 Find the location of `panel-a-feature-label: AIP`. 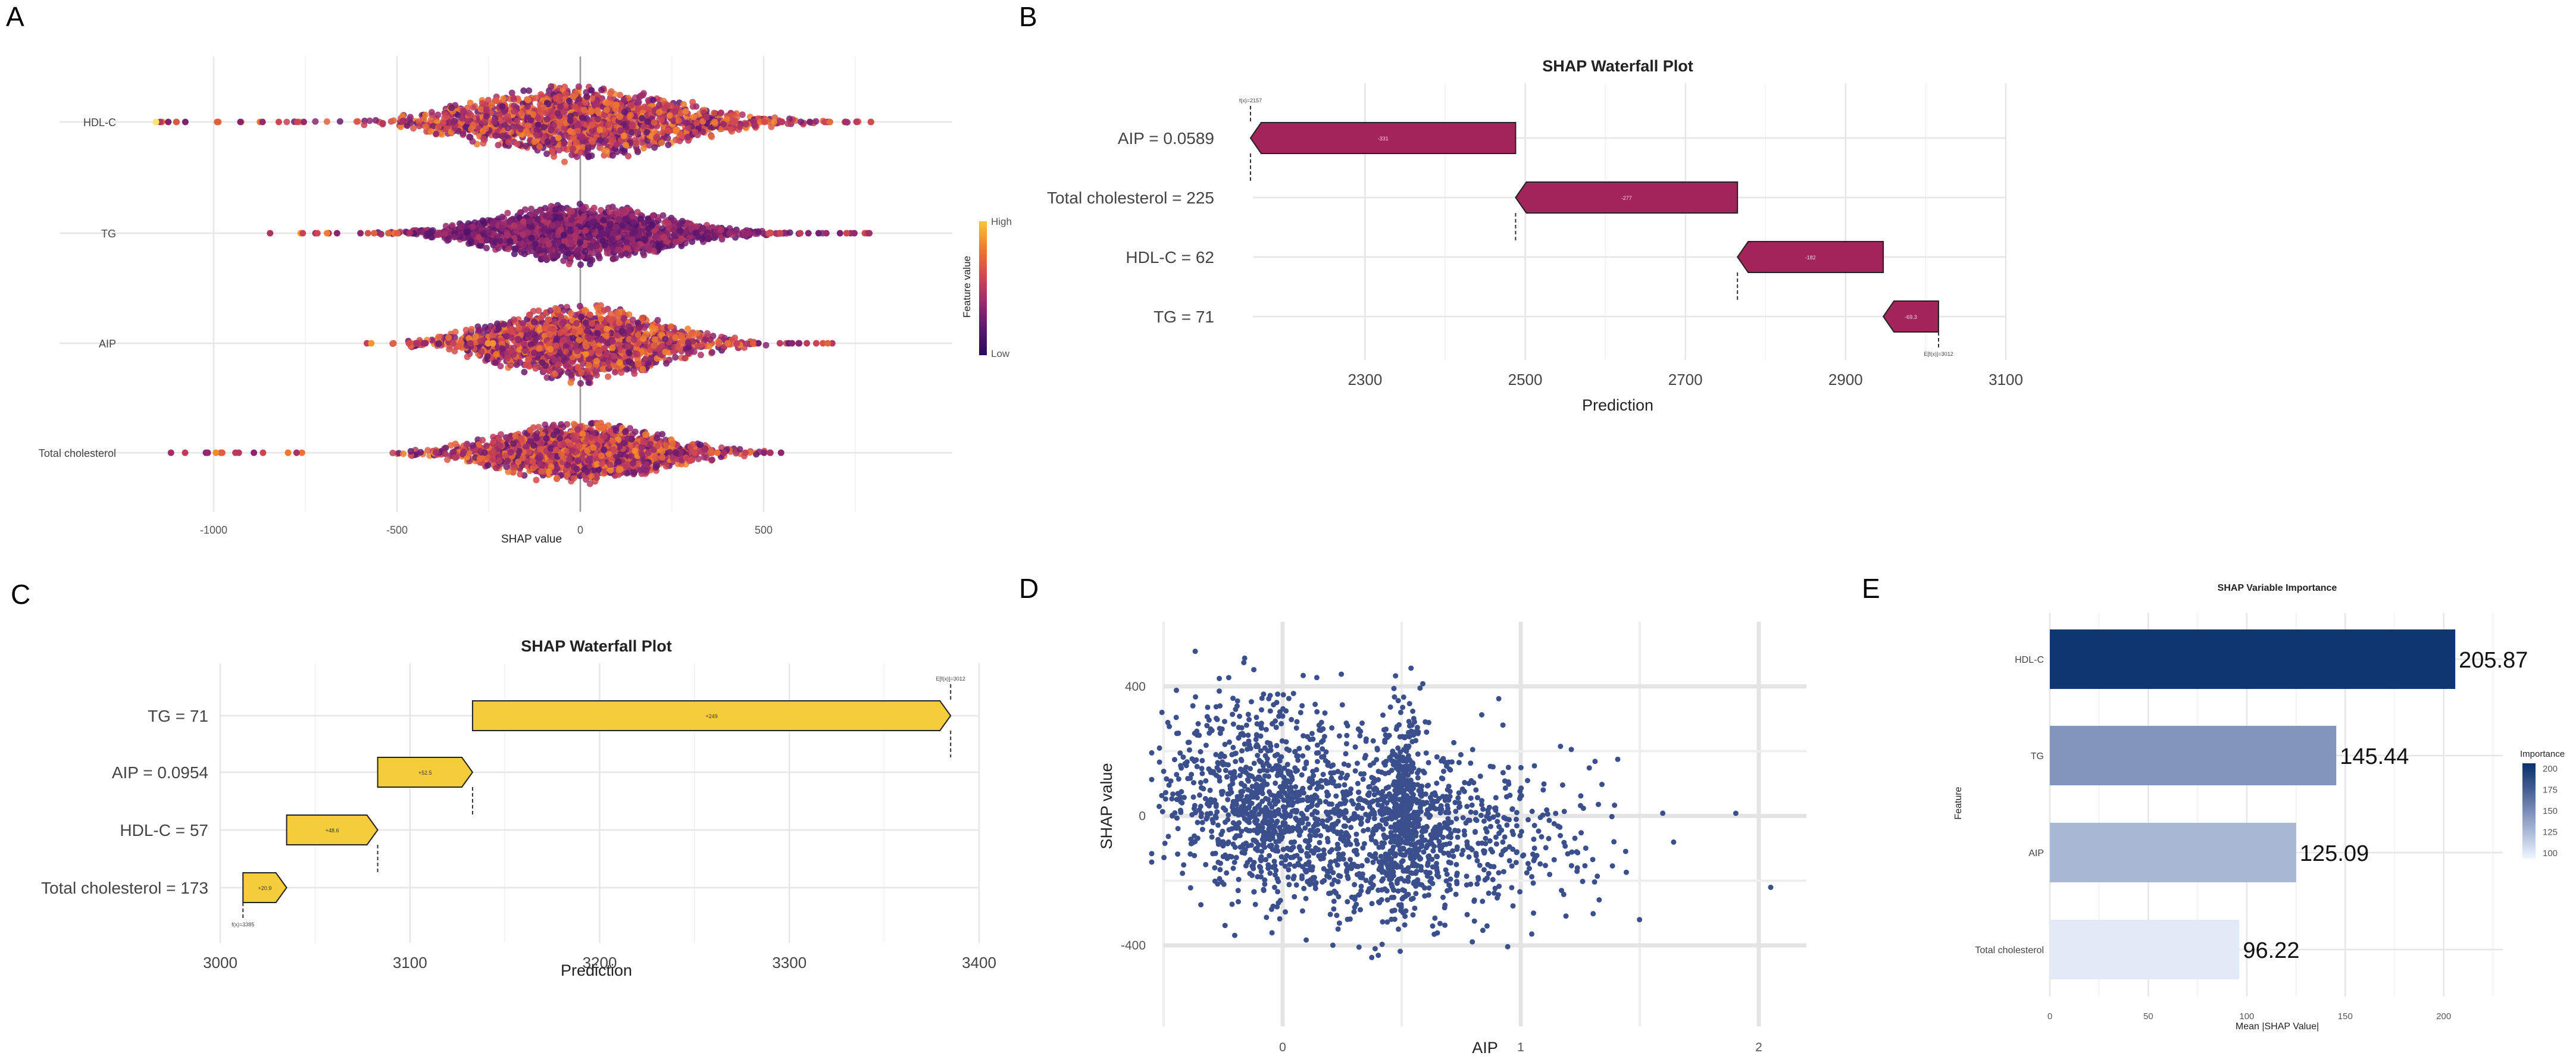

panel-a-feature-label: AIP is located at coordinates (107, 344).